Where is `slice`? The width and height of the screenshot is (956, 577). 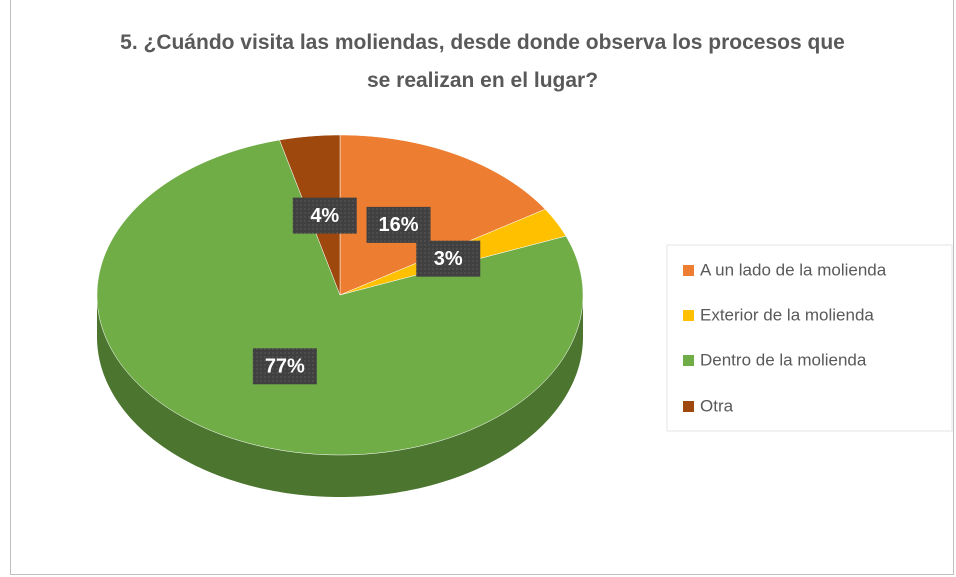 slice is located at coordinates (442, 215).